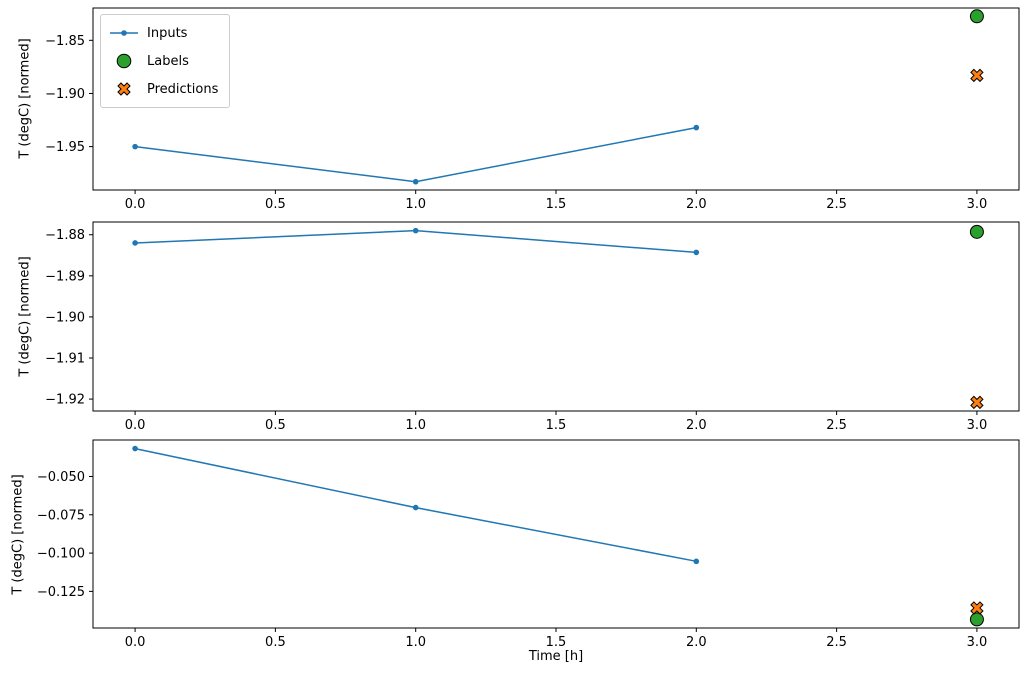 This screenshot has height=679, width=1030. I want to click on y-tick-label: −1.88, so click(65, 235).